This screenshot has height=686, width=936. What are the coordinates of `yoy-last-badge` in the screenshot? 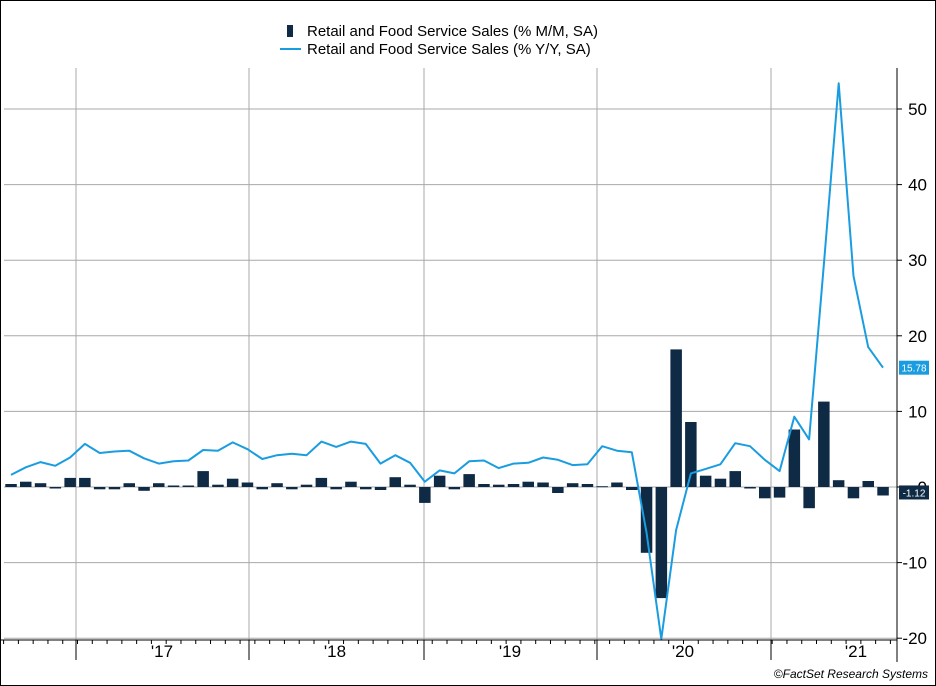 It's located at (914, 367).